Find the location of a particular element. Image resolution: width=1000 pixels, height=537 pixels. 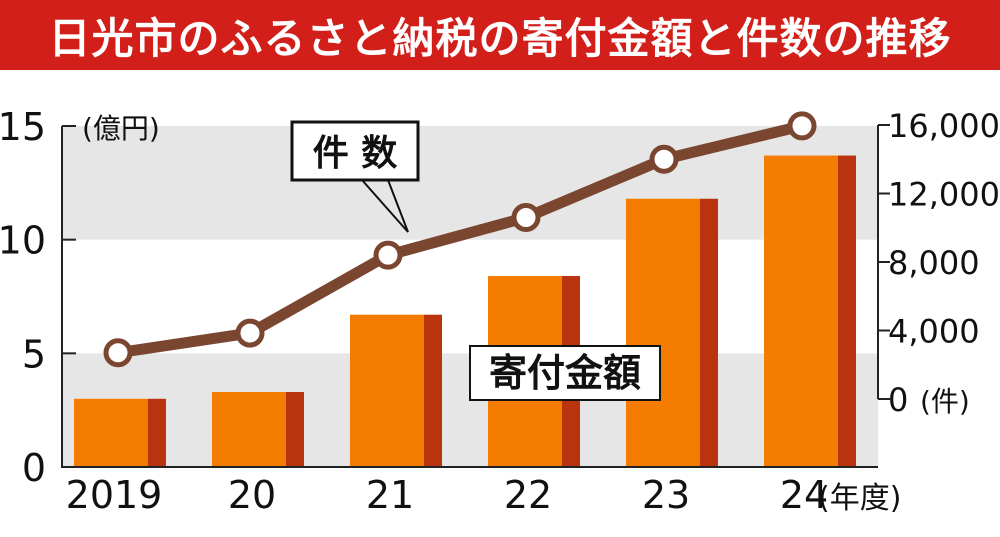

x-tick-label-2019: 2019 is located at coordinates (114, 495).